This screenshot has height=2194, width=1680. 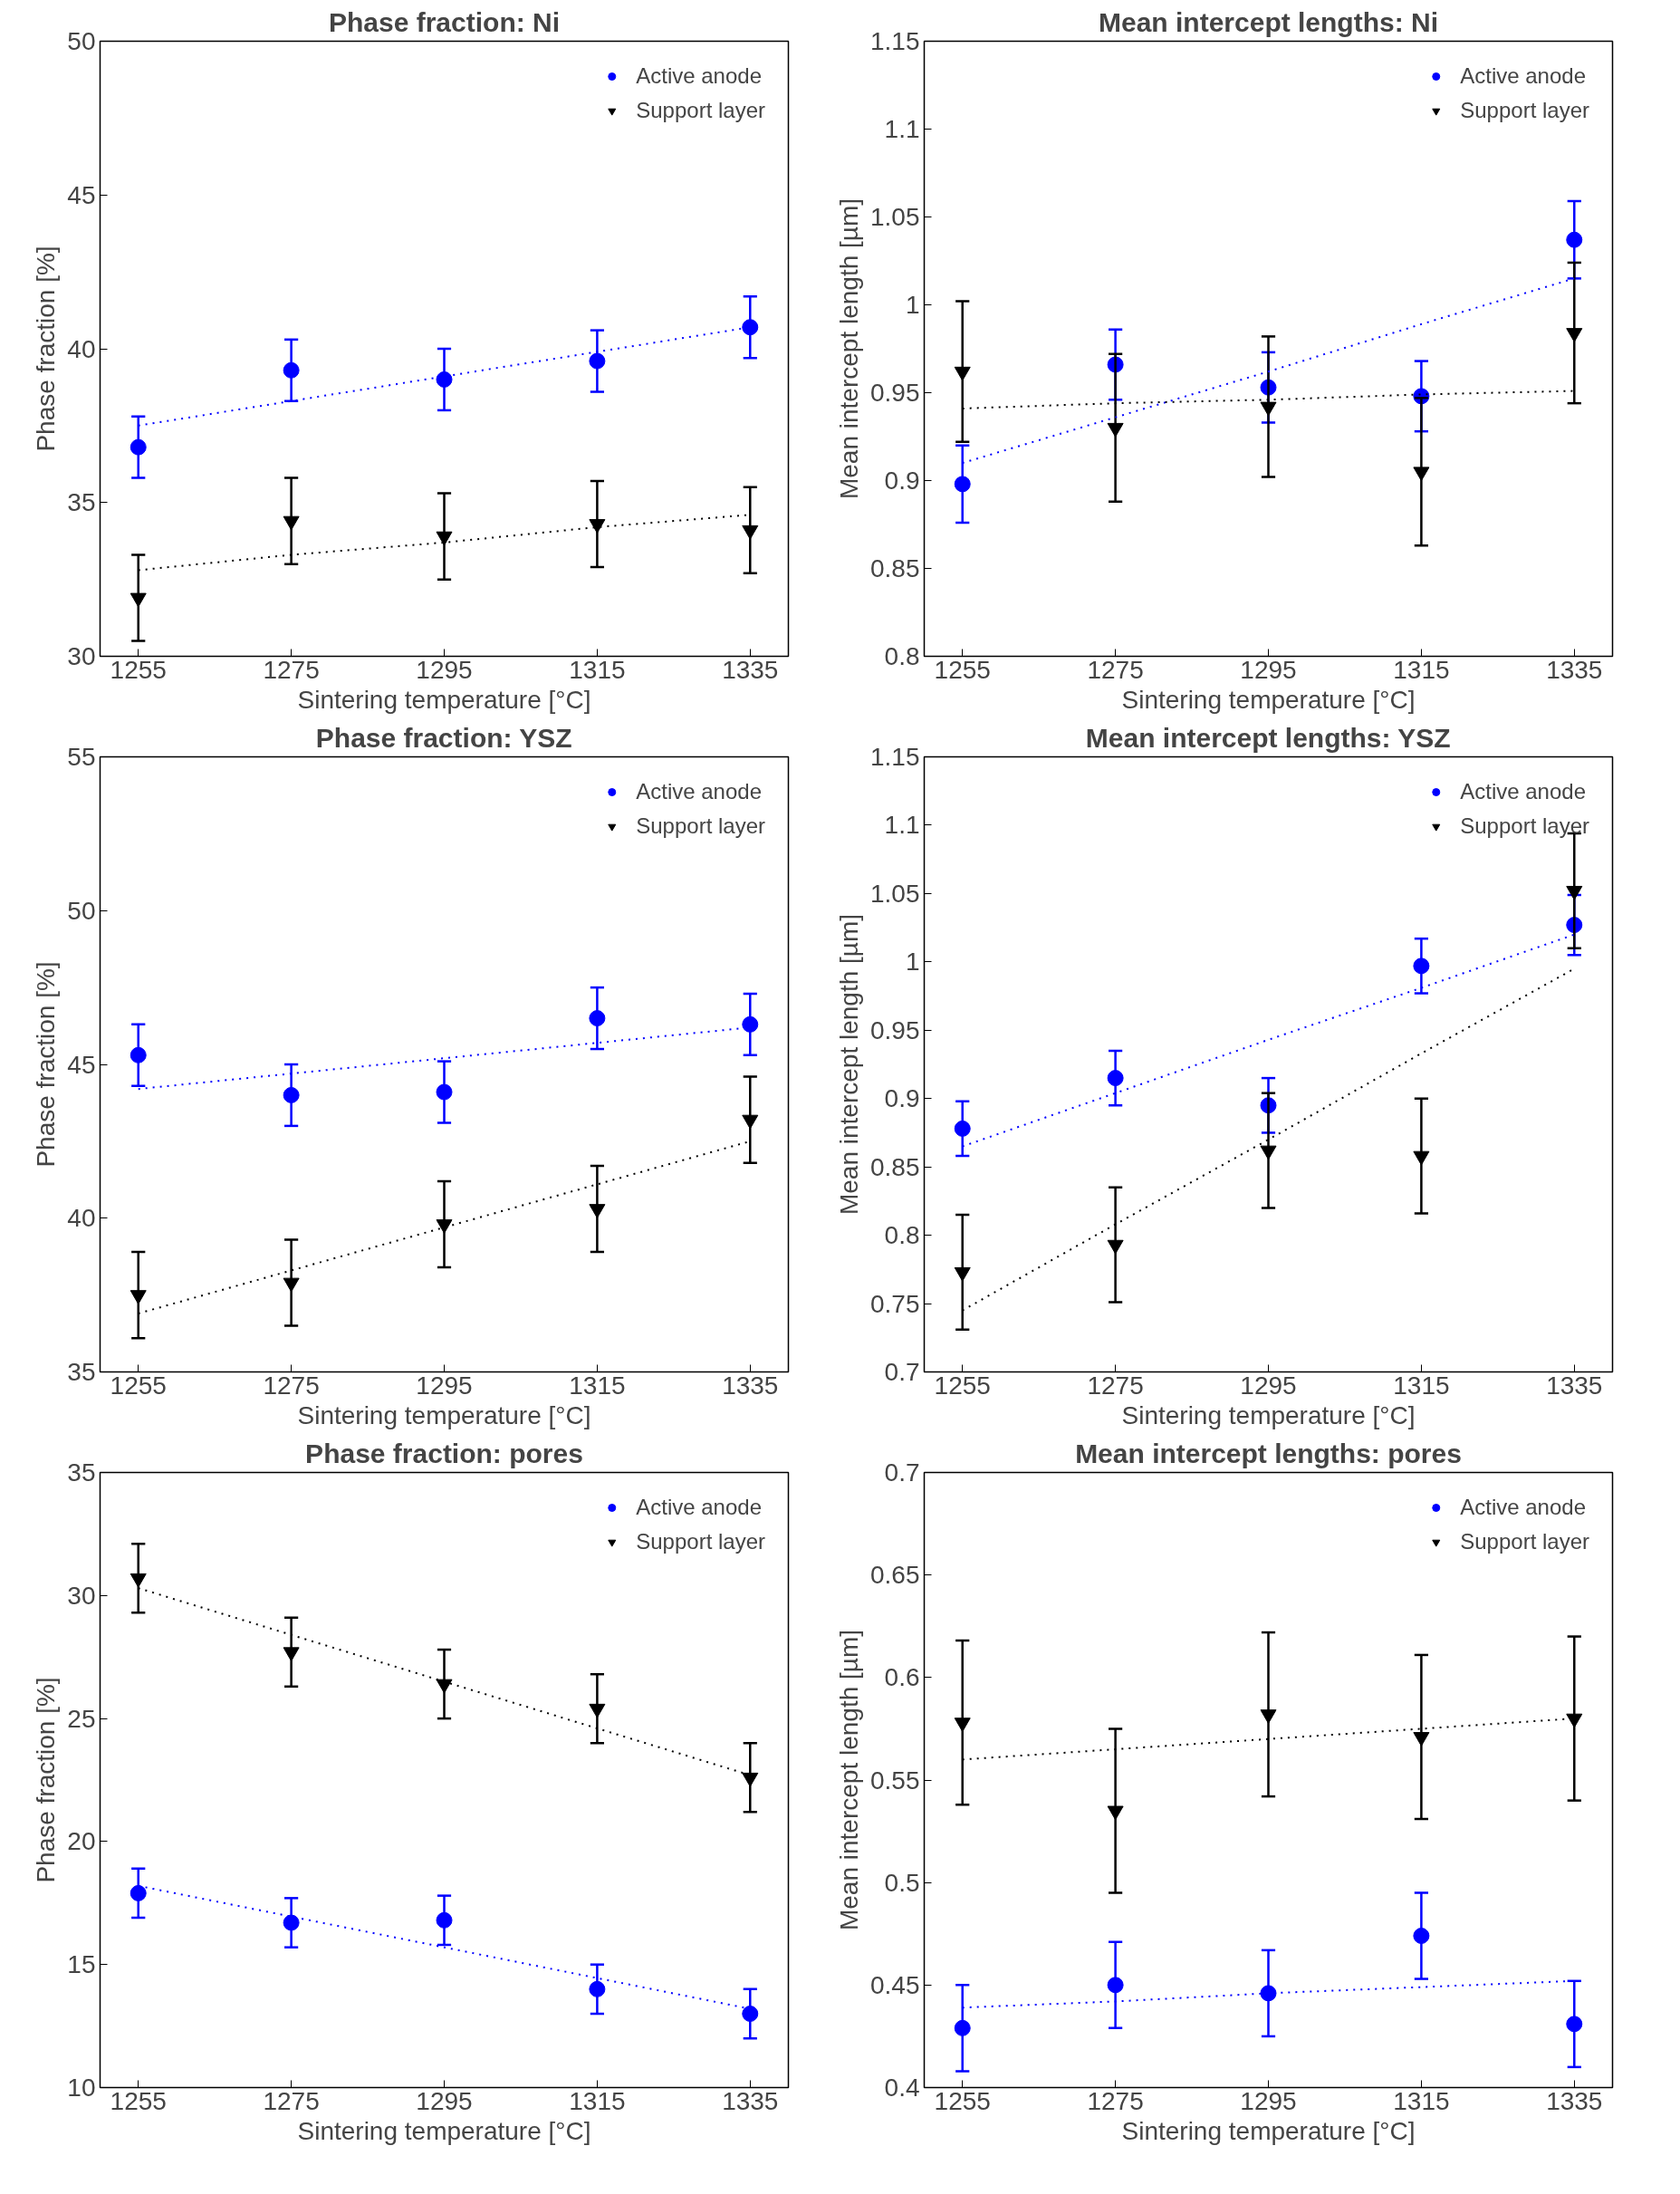 I want to click on y-tick-label: 25, so click(x=82, y=1718).